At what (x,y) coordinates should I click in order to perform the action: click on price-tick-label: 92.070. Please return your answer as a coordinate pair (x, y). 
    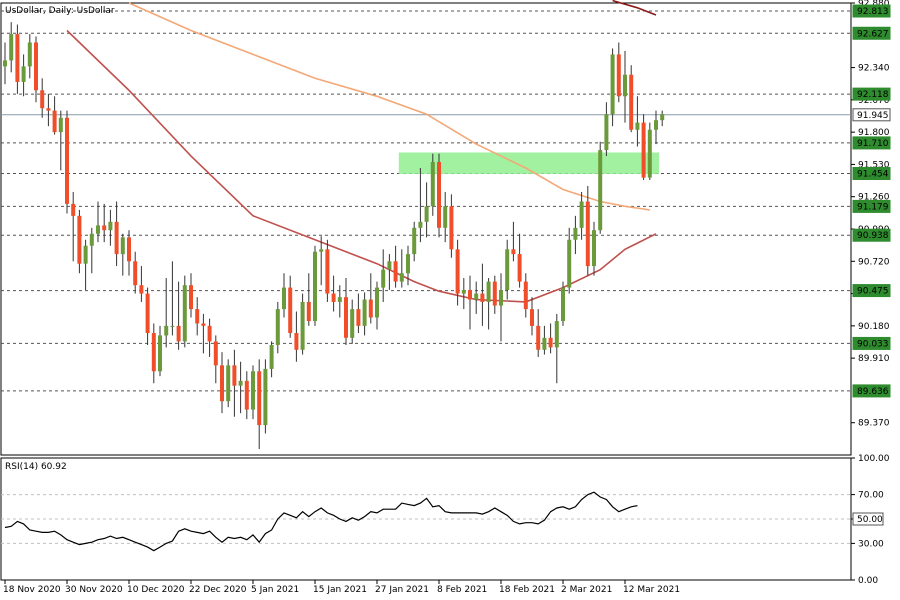
    Looking at the image, I should click on (874, 101).